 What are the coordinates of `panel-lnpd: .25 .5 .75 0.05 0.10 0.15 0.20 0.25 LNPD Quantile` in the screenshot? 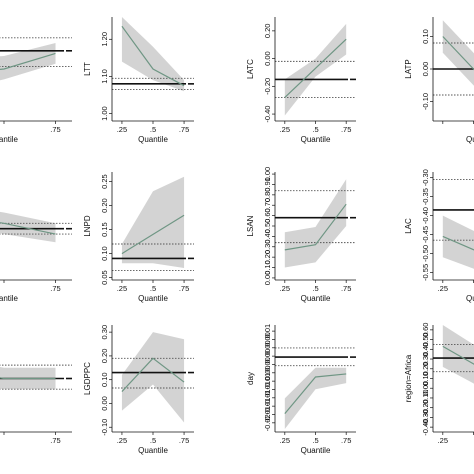 It's located at (138, 237).